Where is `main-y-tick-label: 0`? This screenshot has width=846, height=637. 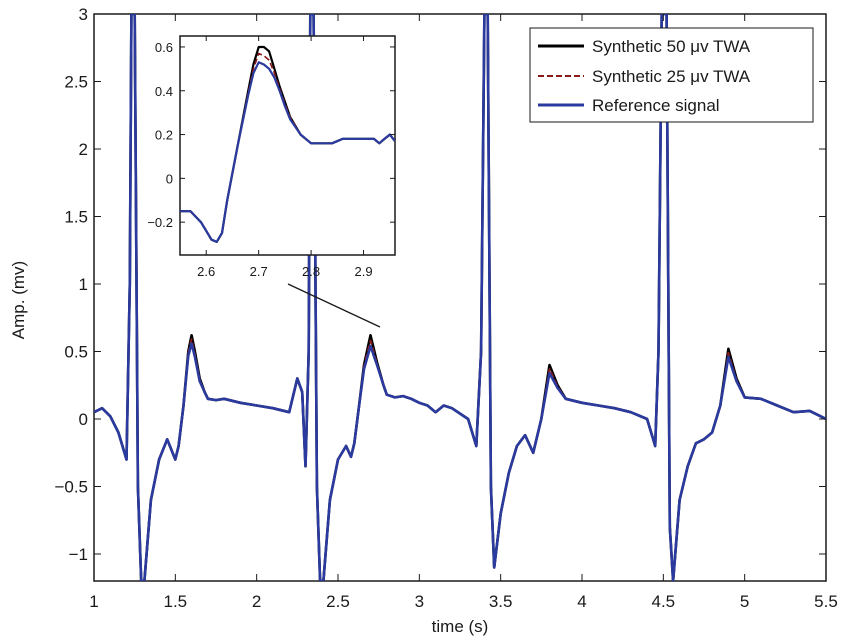 main-y-tick-label: 0 is located at coordinates (83, 419).